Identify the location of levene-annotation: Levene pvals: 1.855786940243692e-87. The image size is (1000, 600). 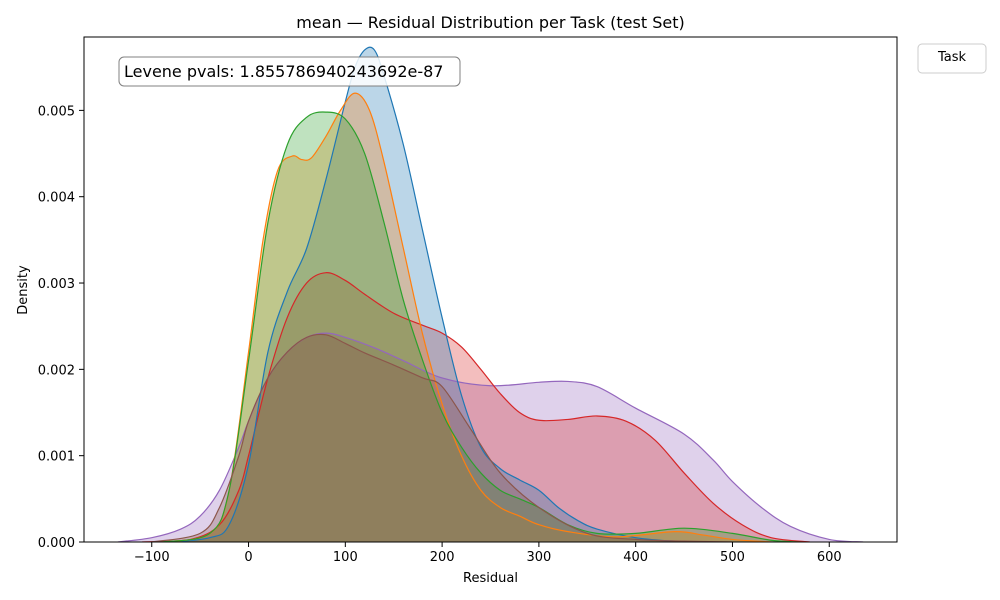
(283, 71).